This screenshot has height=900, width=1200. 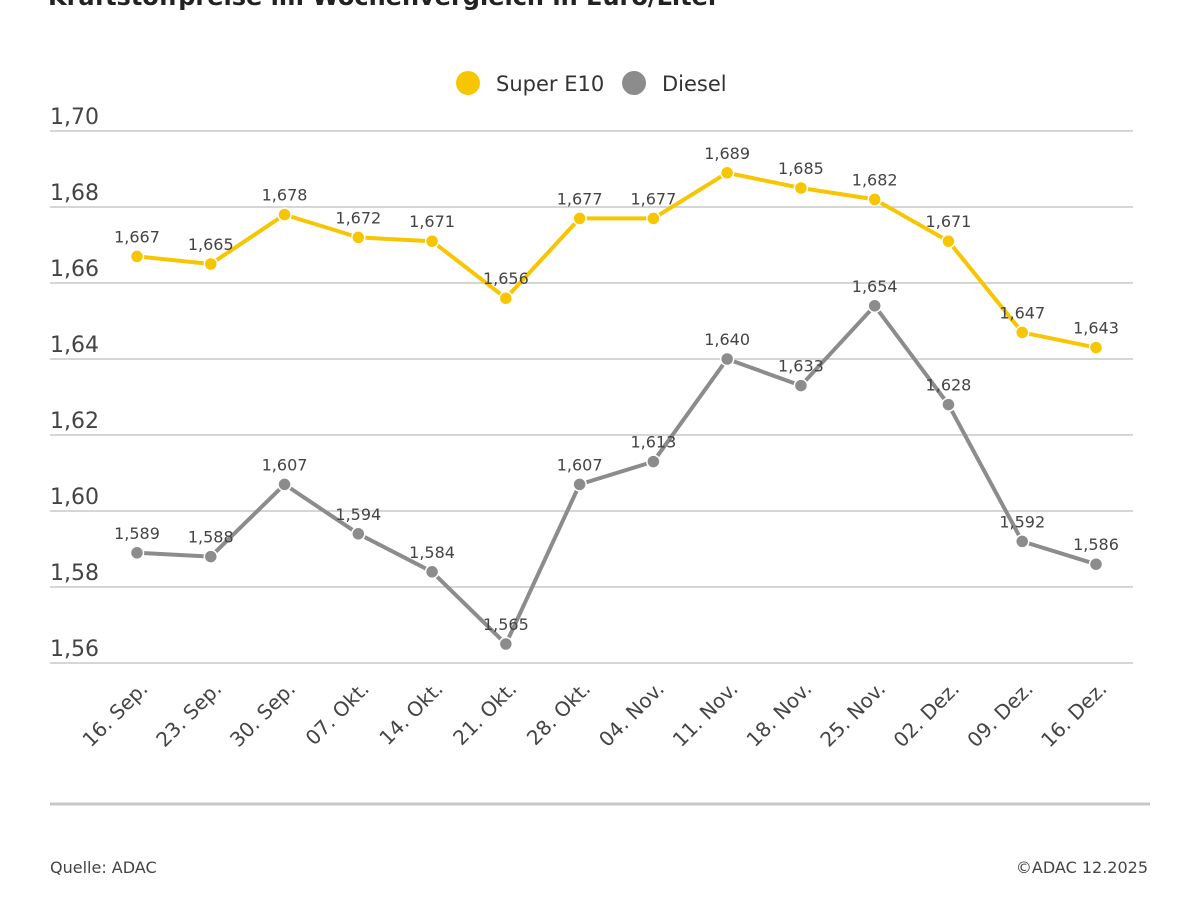 I want to click on source-note: Quelle: ADAC, so click(x=103, y=867).